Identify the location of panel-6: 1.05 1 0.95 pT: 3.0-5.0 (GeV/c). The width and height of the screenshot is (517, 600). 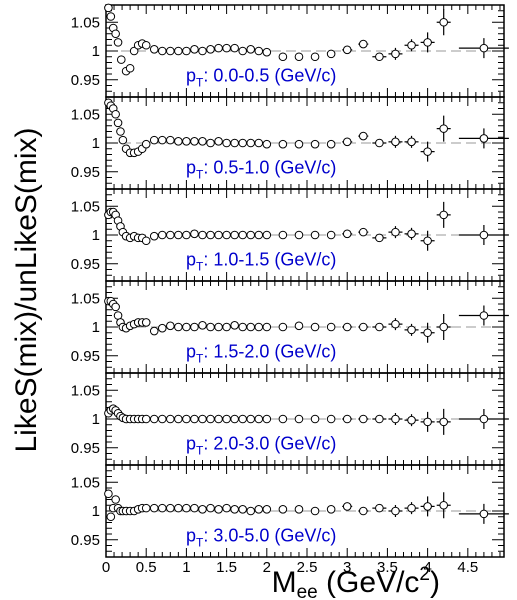
(290, 511).